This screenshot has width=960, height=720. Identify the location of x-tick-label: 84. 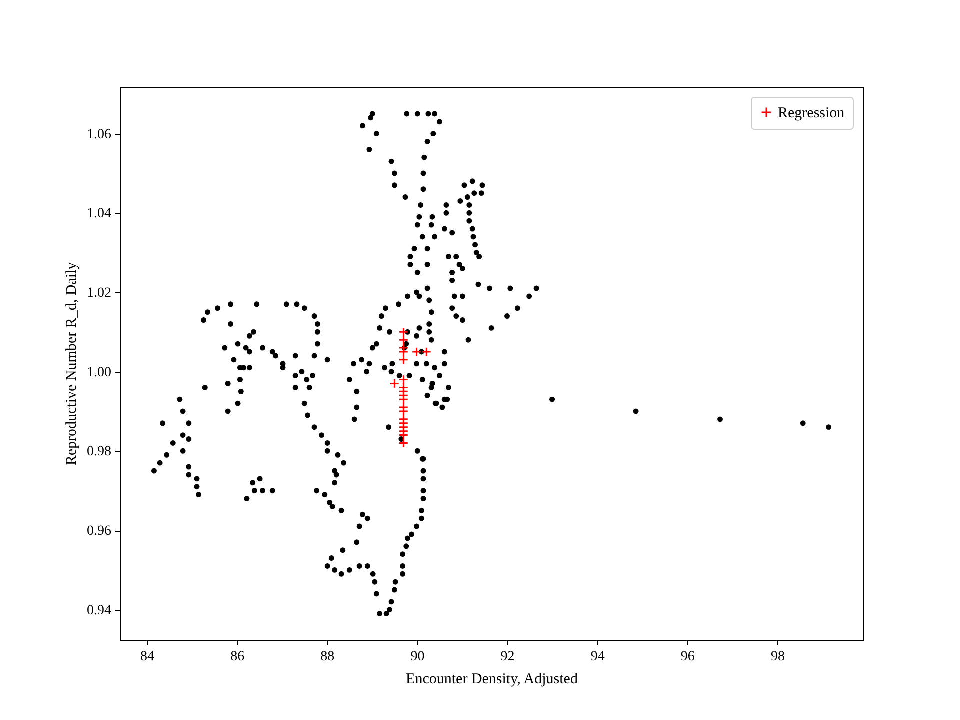
(147, 657).